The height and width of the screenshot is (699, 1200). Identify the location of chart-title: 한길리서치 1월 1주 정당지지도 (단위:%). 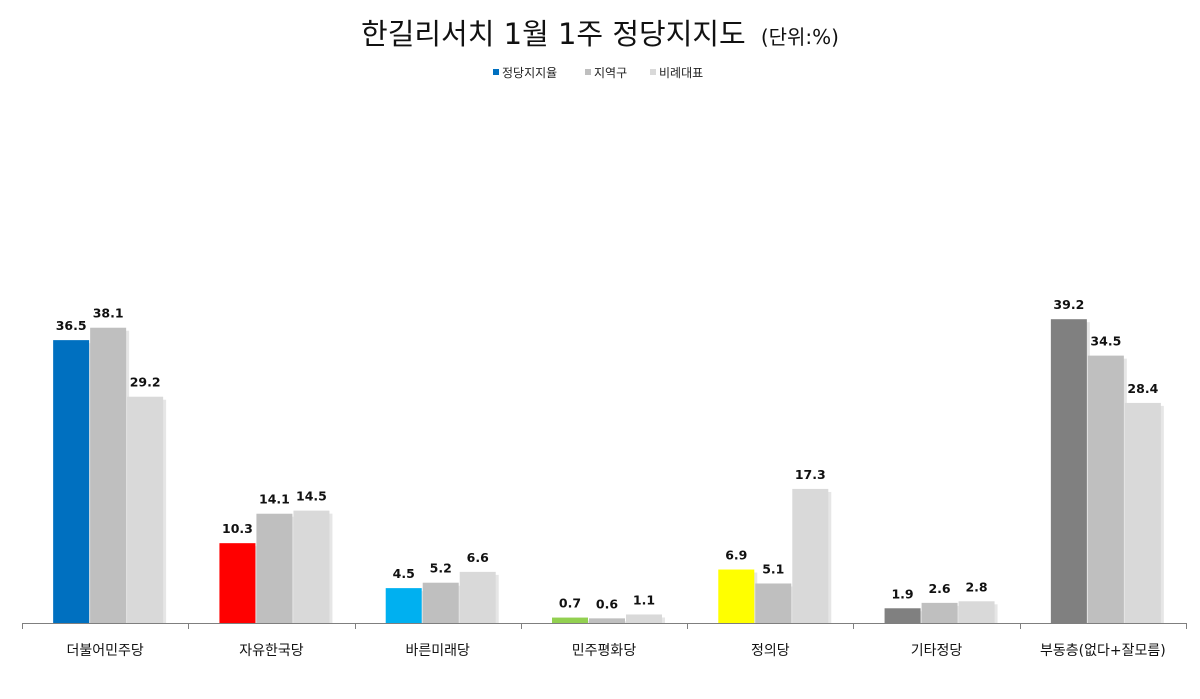
(600, 34).